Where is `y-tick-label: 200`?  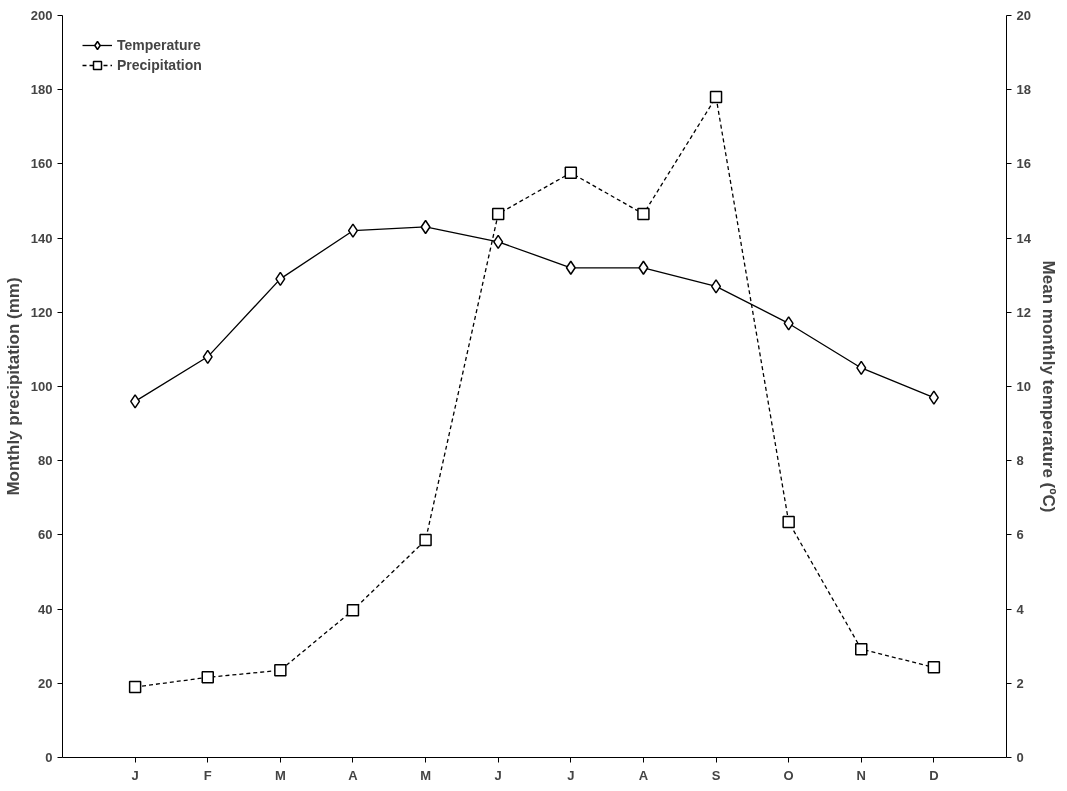
y-tick-label: 200 is located at coordinates (41, 15).